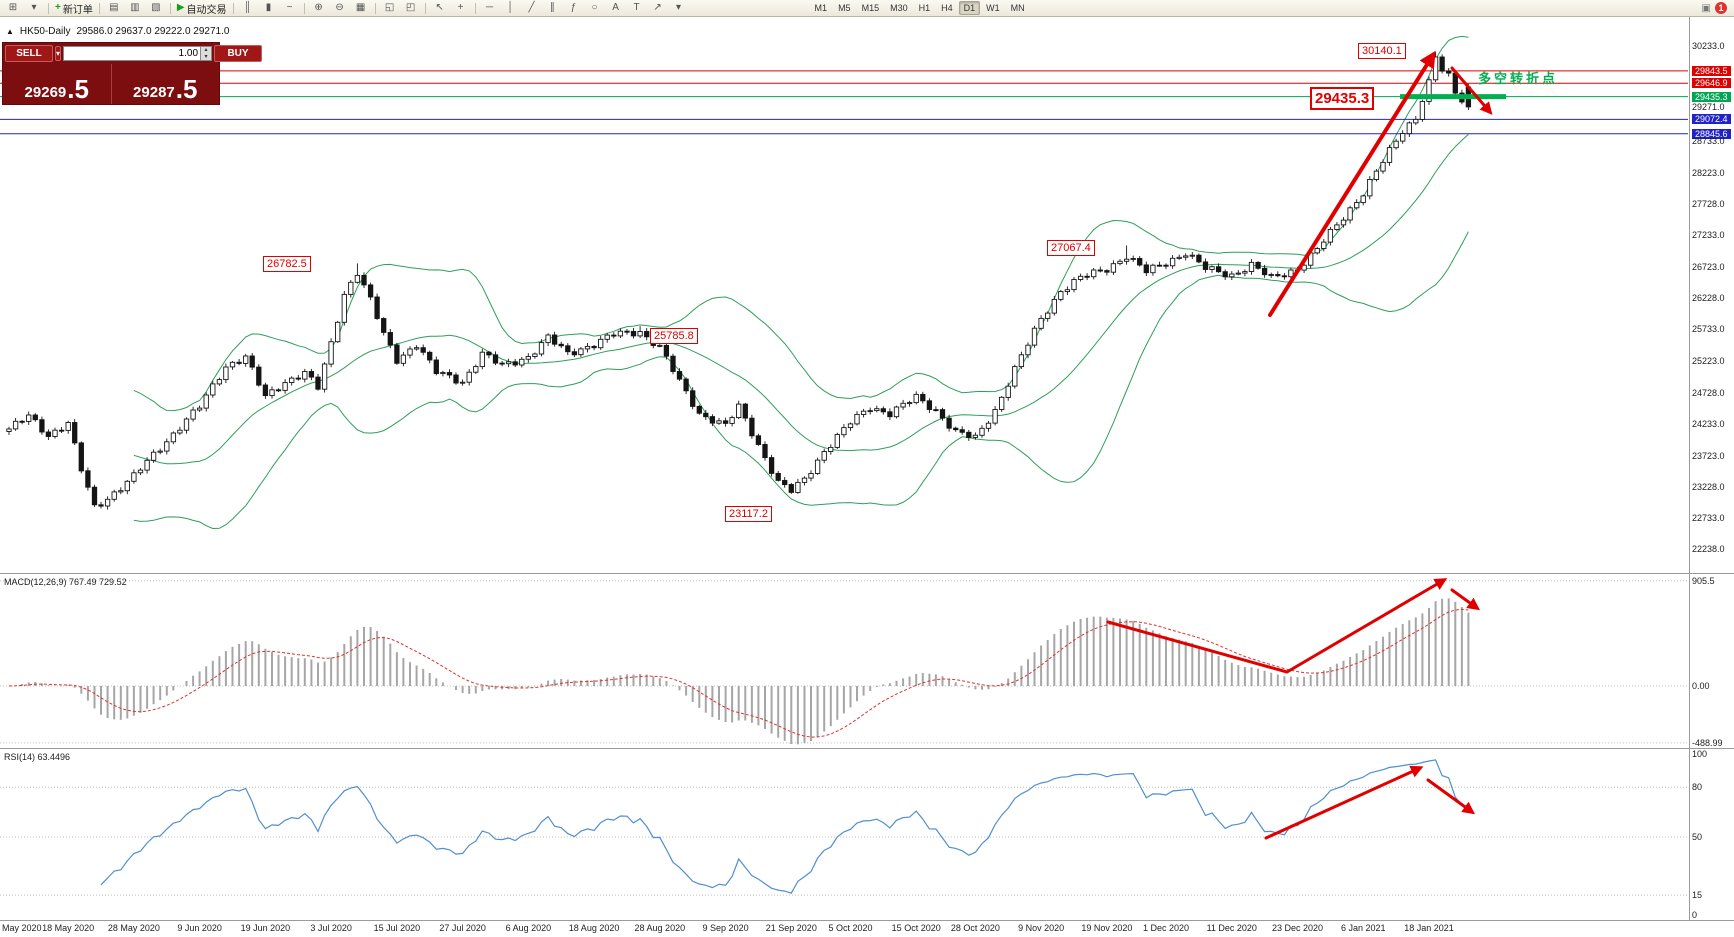 This screenshot has height=937, width=1734. Describe the element at coordinates (924, 8) in the screenshot. I see `timeframe-h1: H1` at that location.